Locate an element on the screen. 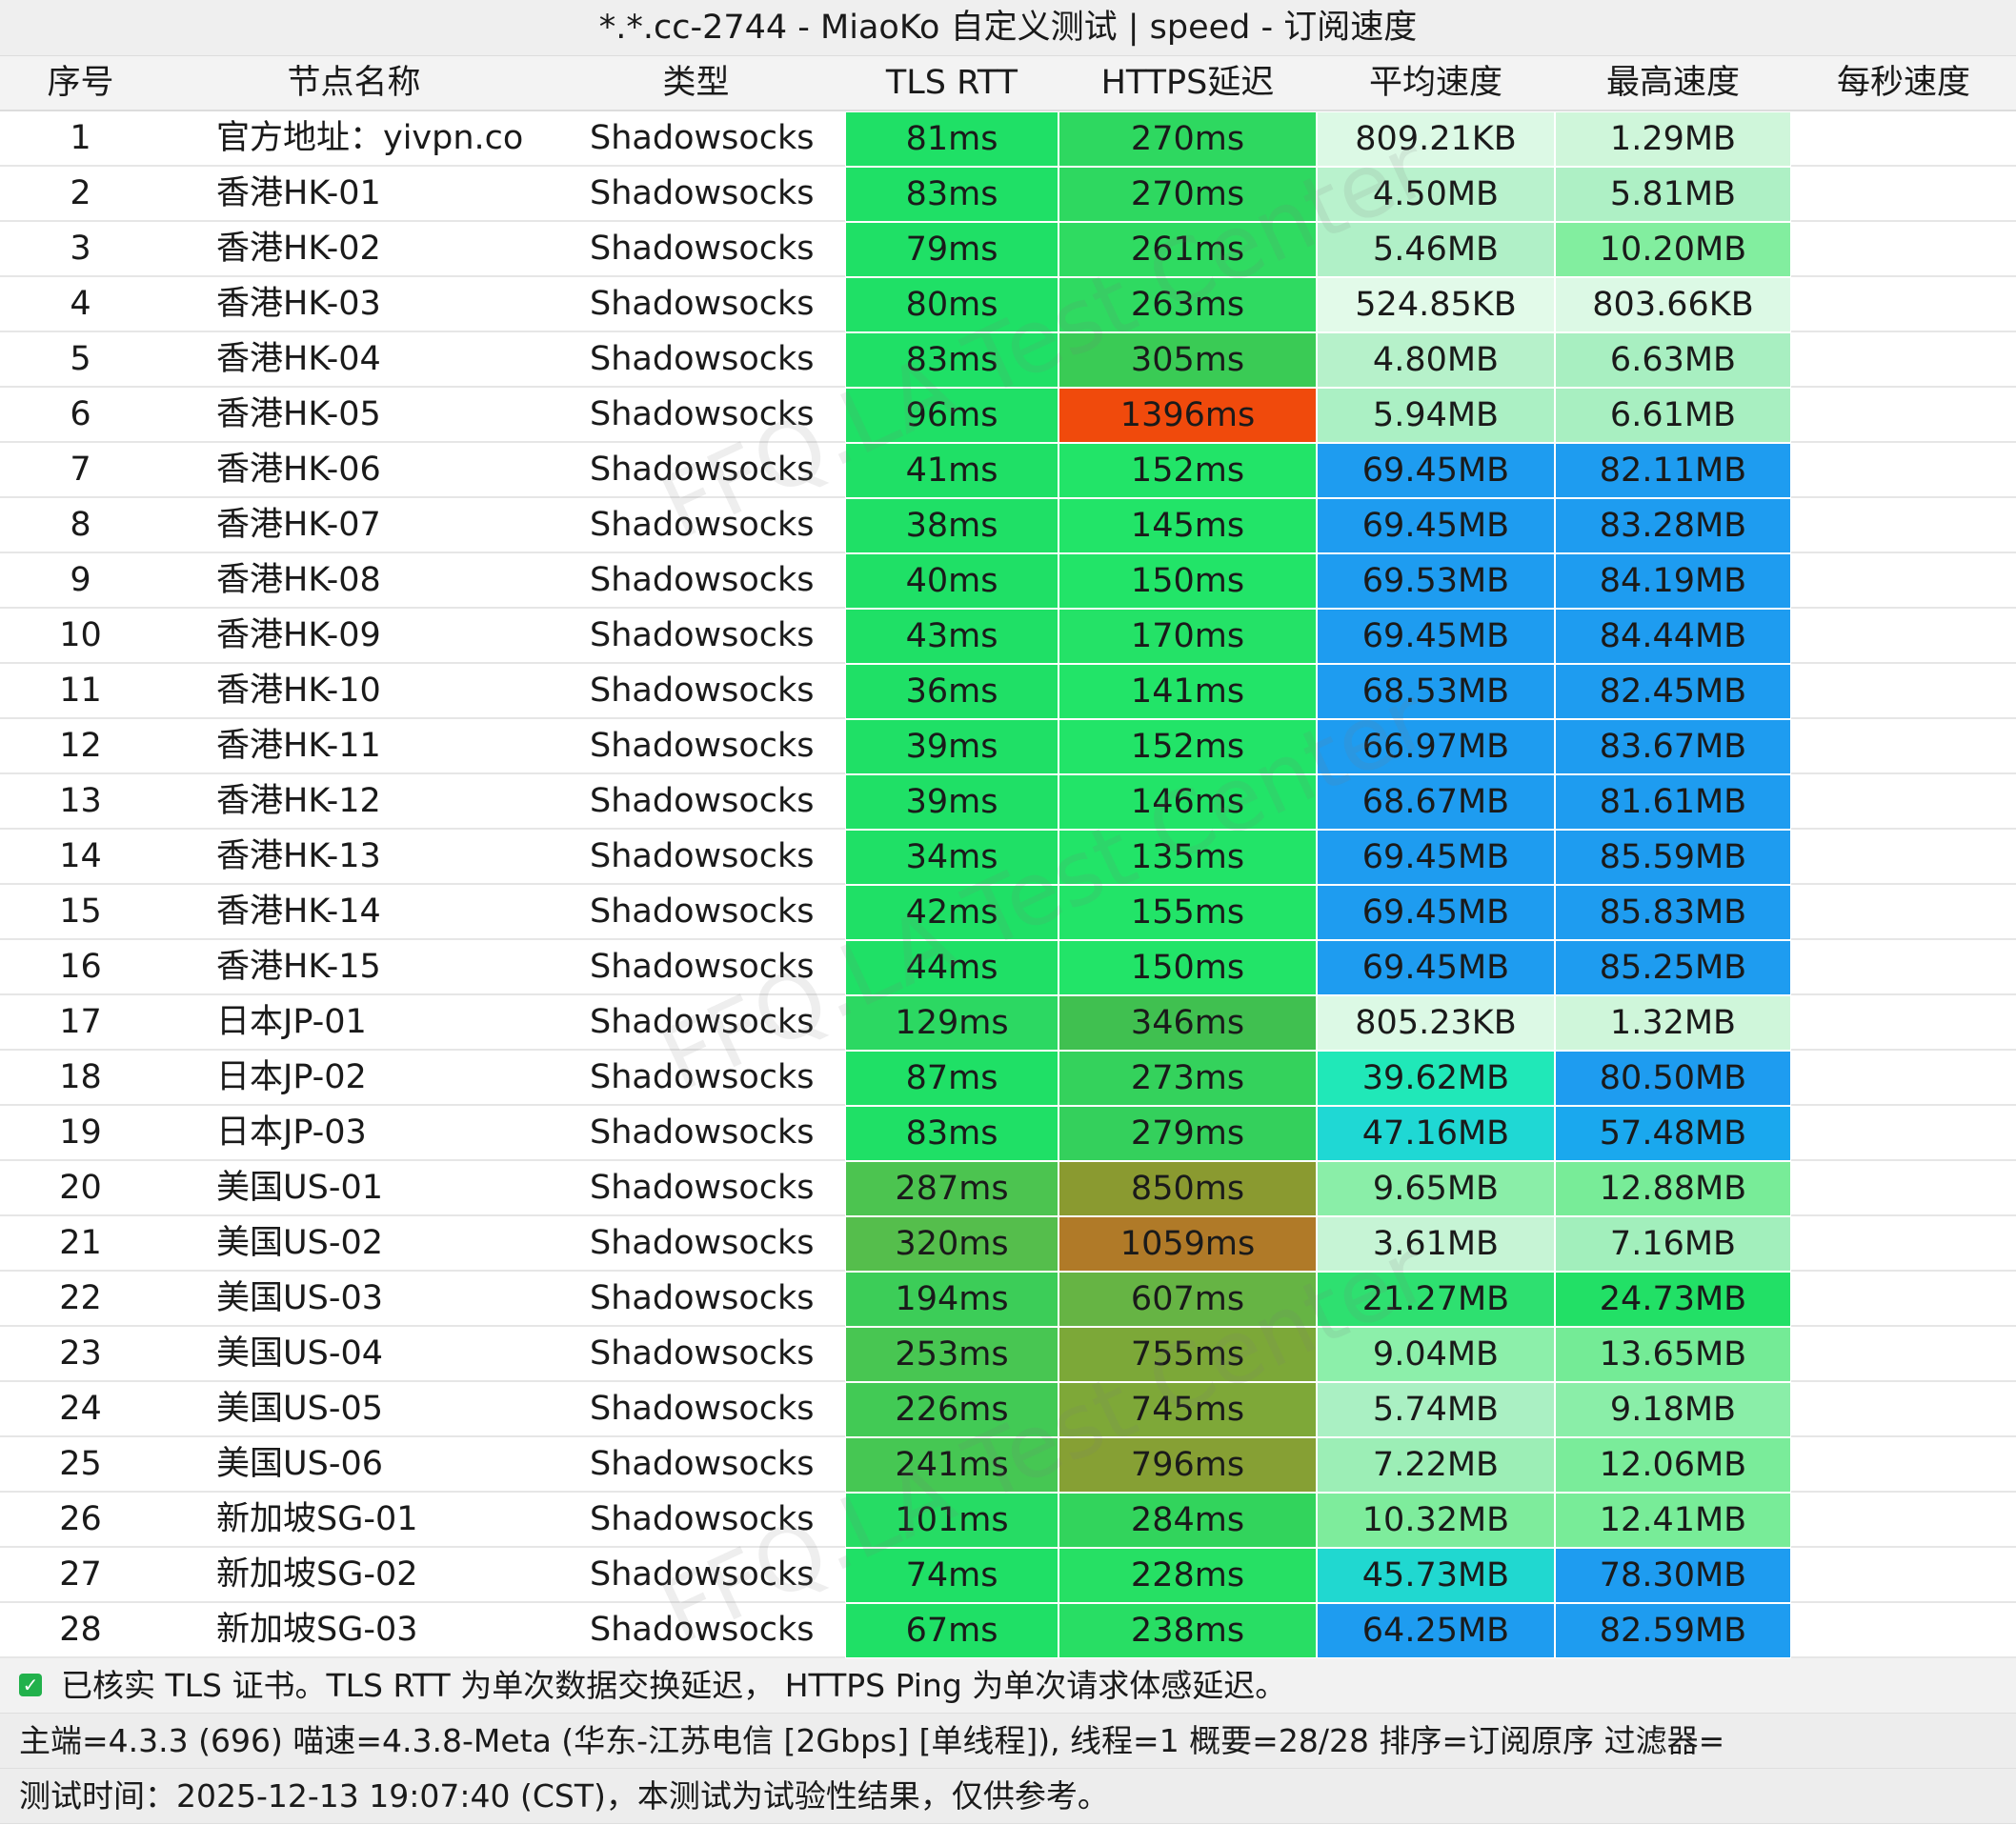  table-cell: 美国US-02 is located at coordinates (354, 1244).